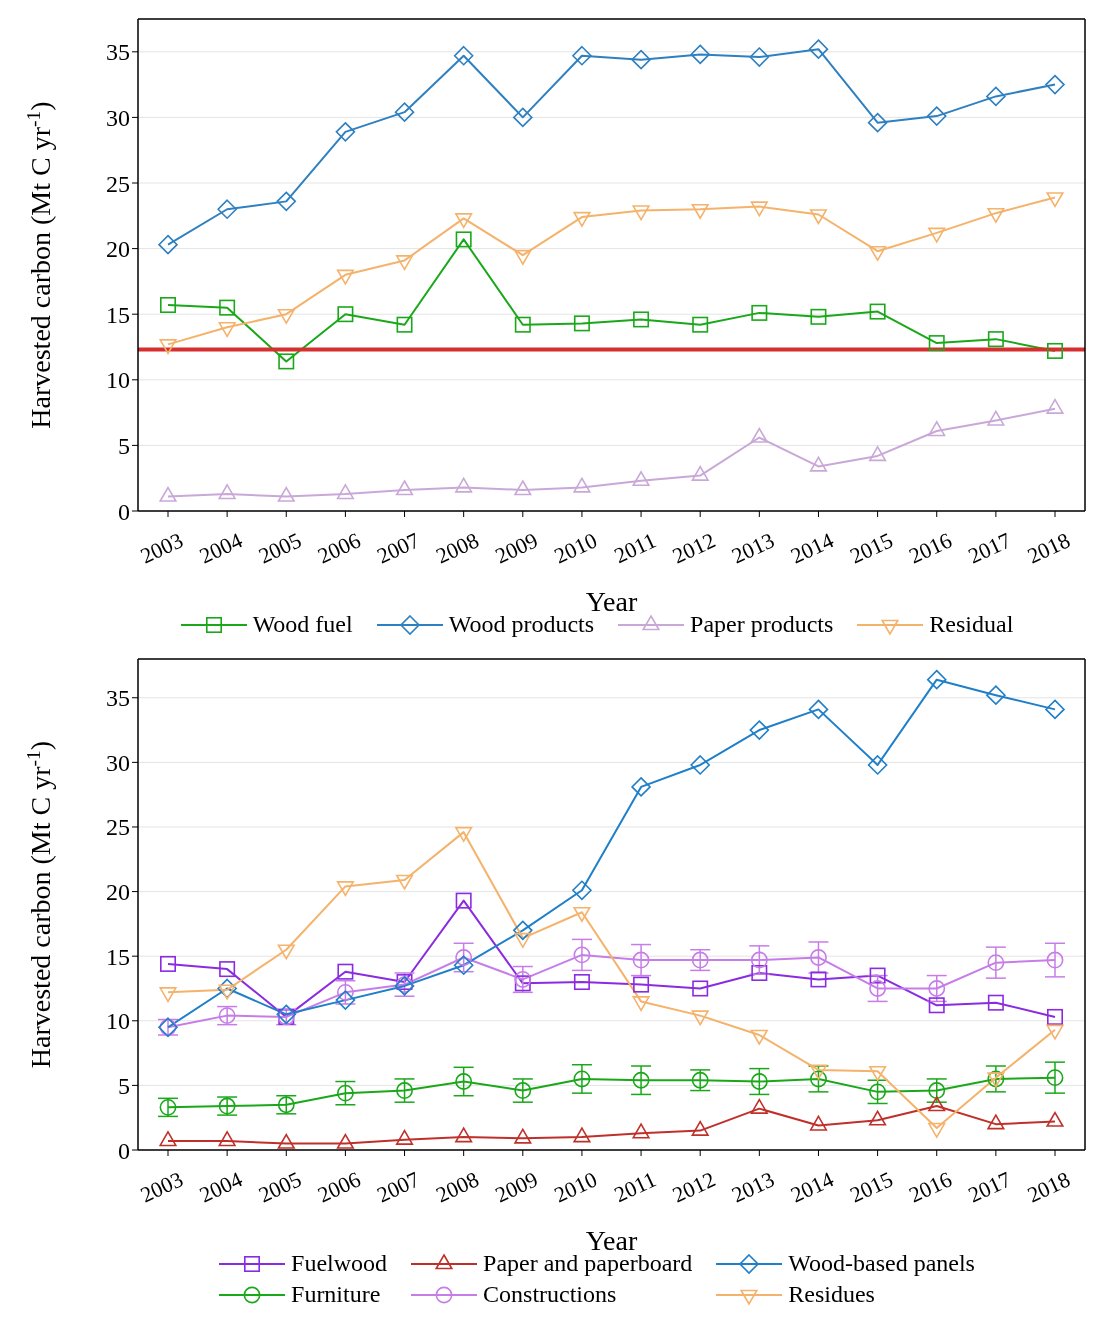  Describe the element at coordinates (550, 1294) in the screenshot. I see `legend-label: Constructions` at that location.